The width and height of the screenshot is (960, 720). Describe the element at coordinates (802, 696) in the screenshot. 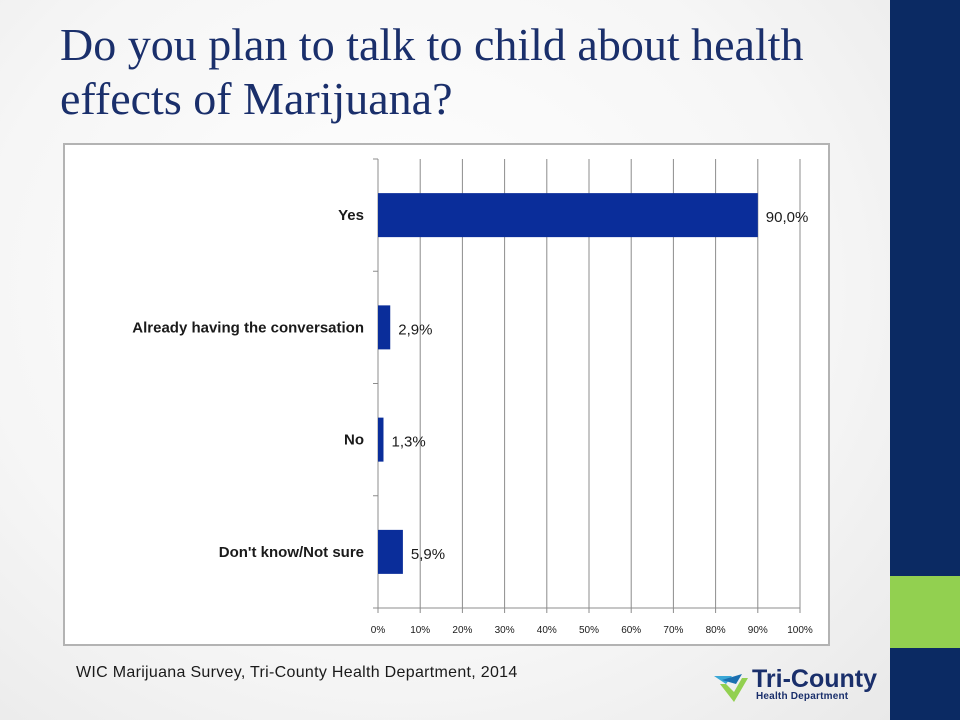

I see `logo-sub-text: Health Department` at that location.